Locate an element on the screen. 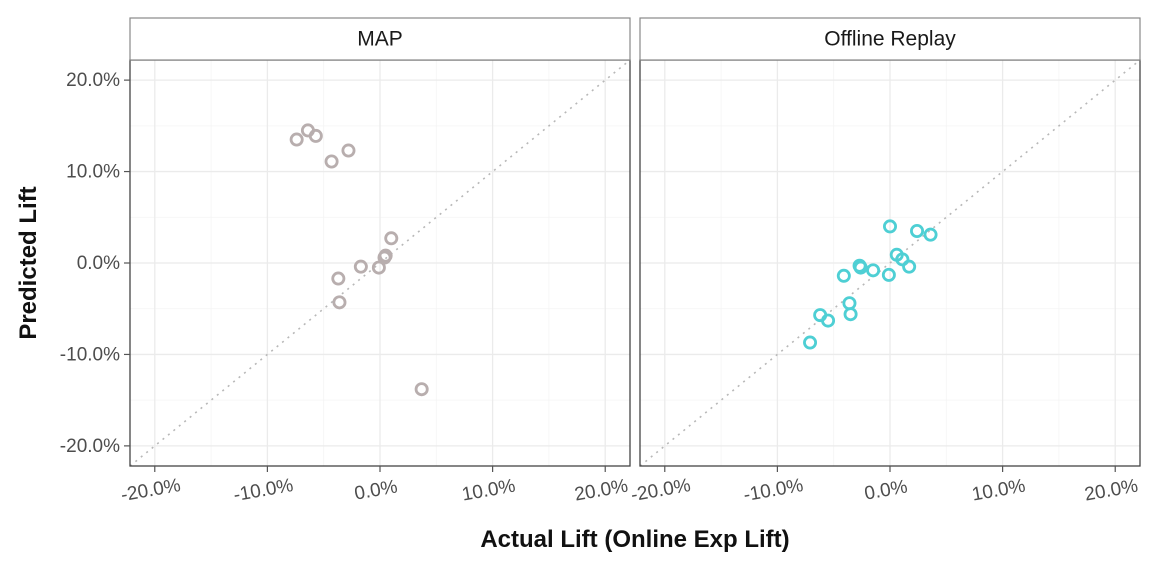 Image resolution: width=1164 pixels, height=562 pixels. replay-strip-label: Offline Replay is located at coordinates (890, 39).